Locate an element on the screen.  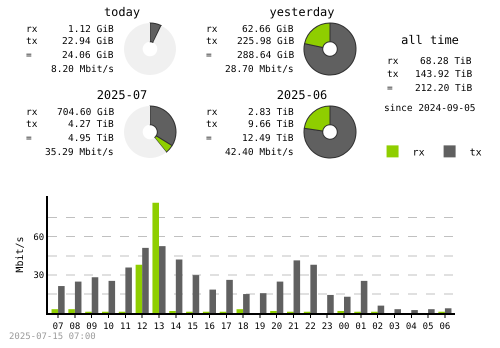
text: tx 225.98 GiB is located at coordinates (250, 41).